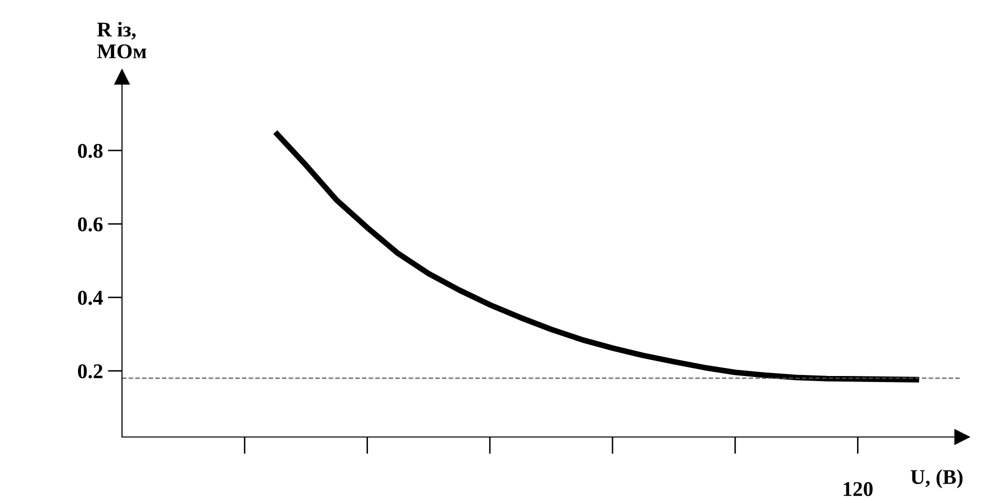 Image resolution: width=1000 pixels, height=500 pixels. What do you see at coordinates (90, 297) in the screenshot?
I see `y-tick-label: 0.4` at bounding box center [90, 297].